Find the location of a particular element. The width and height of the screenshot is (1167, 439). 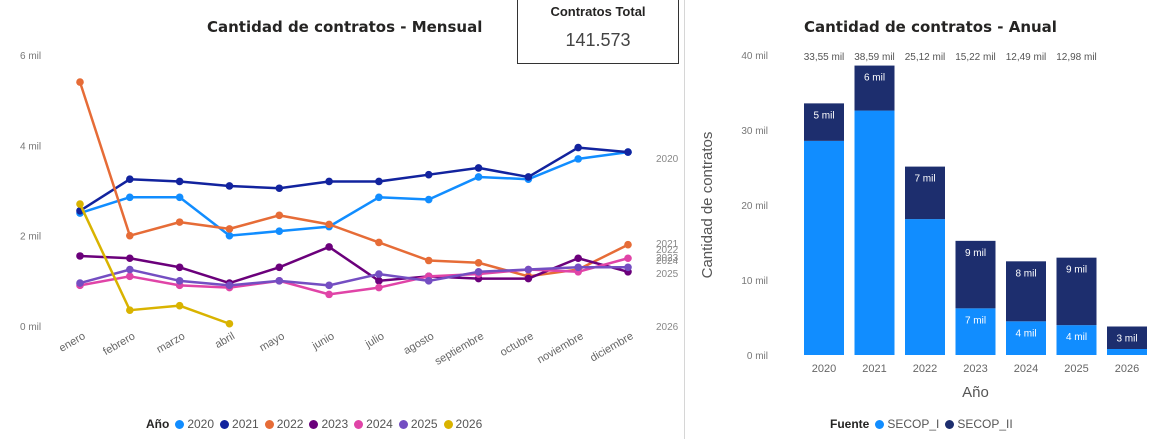

legend-label: 2022 is located at coordinates (290, 424).